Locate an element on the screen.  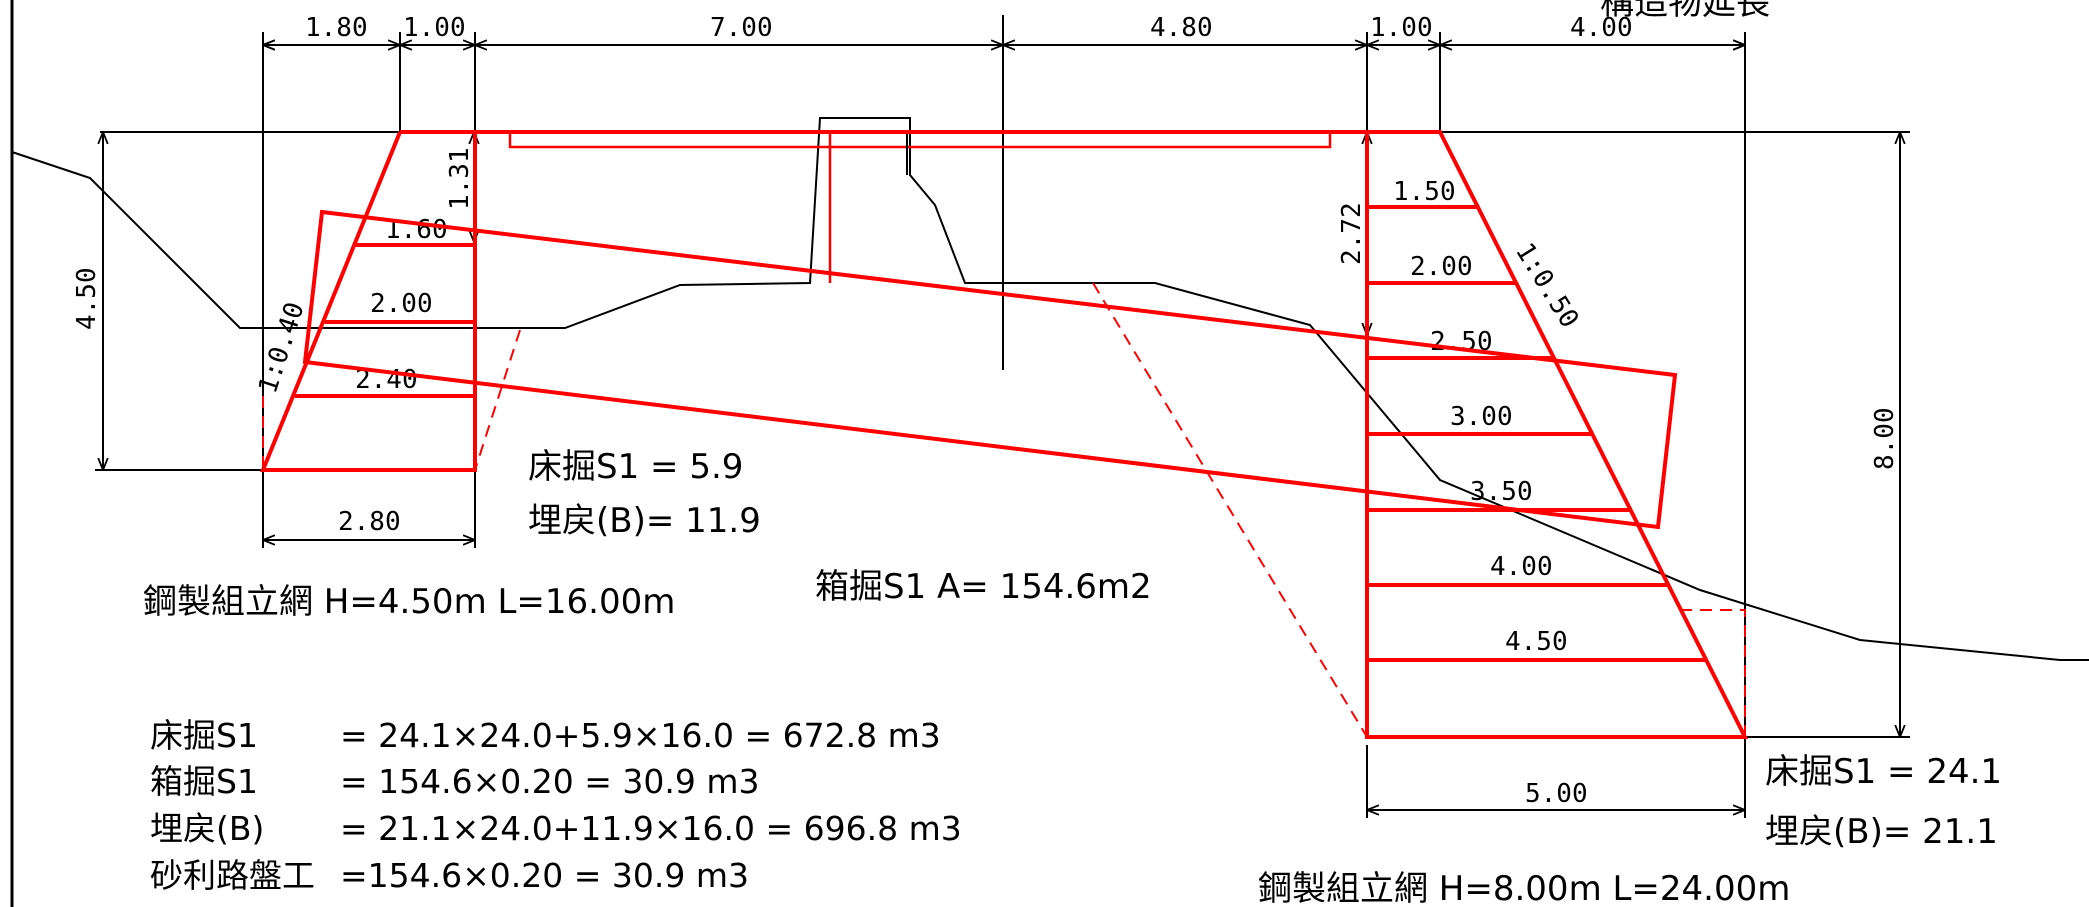
dim-right-bottom: 5.00 is located at coordinates (1556, 794).